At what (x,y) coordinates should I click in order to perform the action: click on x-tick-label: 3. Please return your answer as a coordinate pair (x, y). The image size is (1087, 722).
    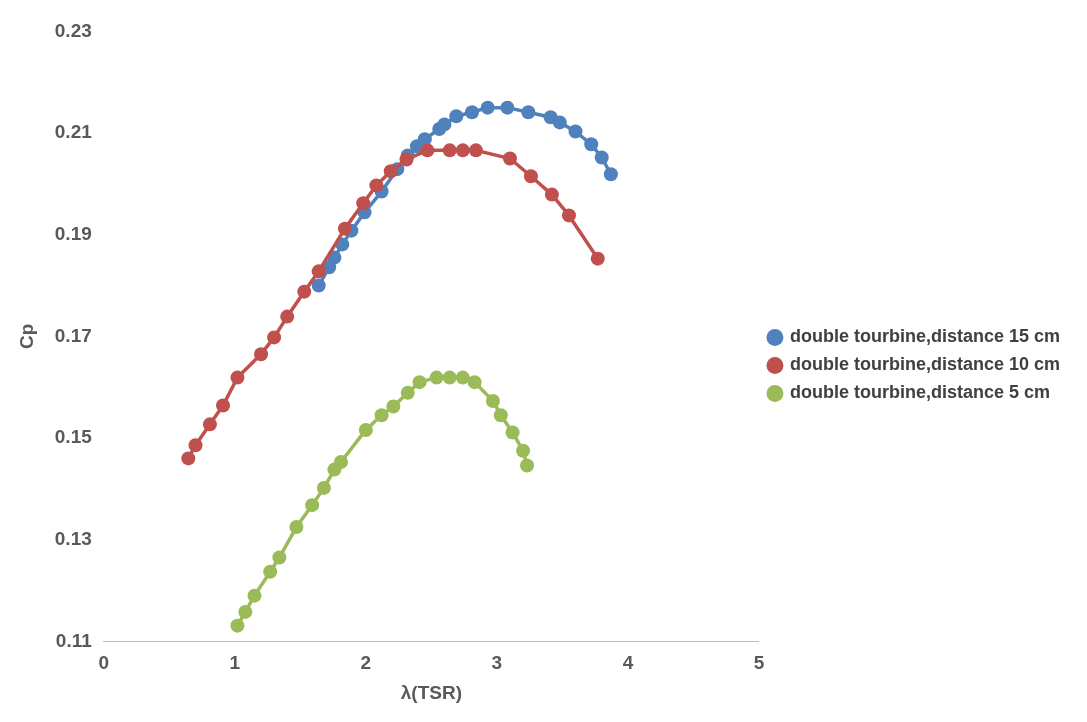
    Looking at the image, I should click on (497, 663).